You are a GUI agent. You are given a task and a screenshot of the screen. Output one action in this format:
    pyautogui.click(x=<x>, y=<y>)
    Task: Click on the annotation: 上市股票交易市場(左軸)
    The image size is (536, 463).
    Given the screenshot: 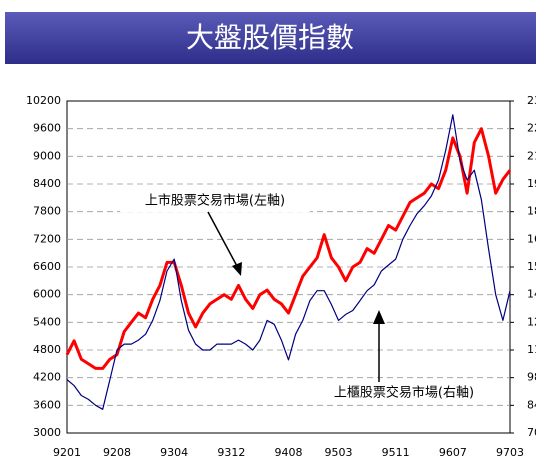 What is the action you would take?
    pyautogui.click(x=215, y=201)
    